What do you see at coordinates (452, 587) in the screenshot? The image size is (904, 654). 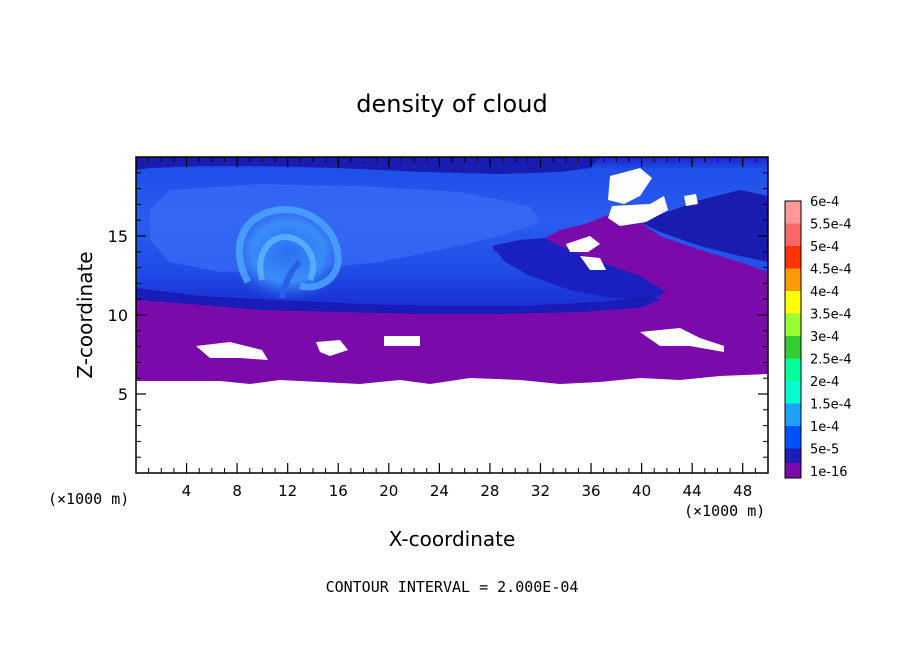 I see `contour-interval-note: CONTOUR INTERVAL = 2.000E-04` at bounding box center [452, 587].